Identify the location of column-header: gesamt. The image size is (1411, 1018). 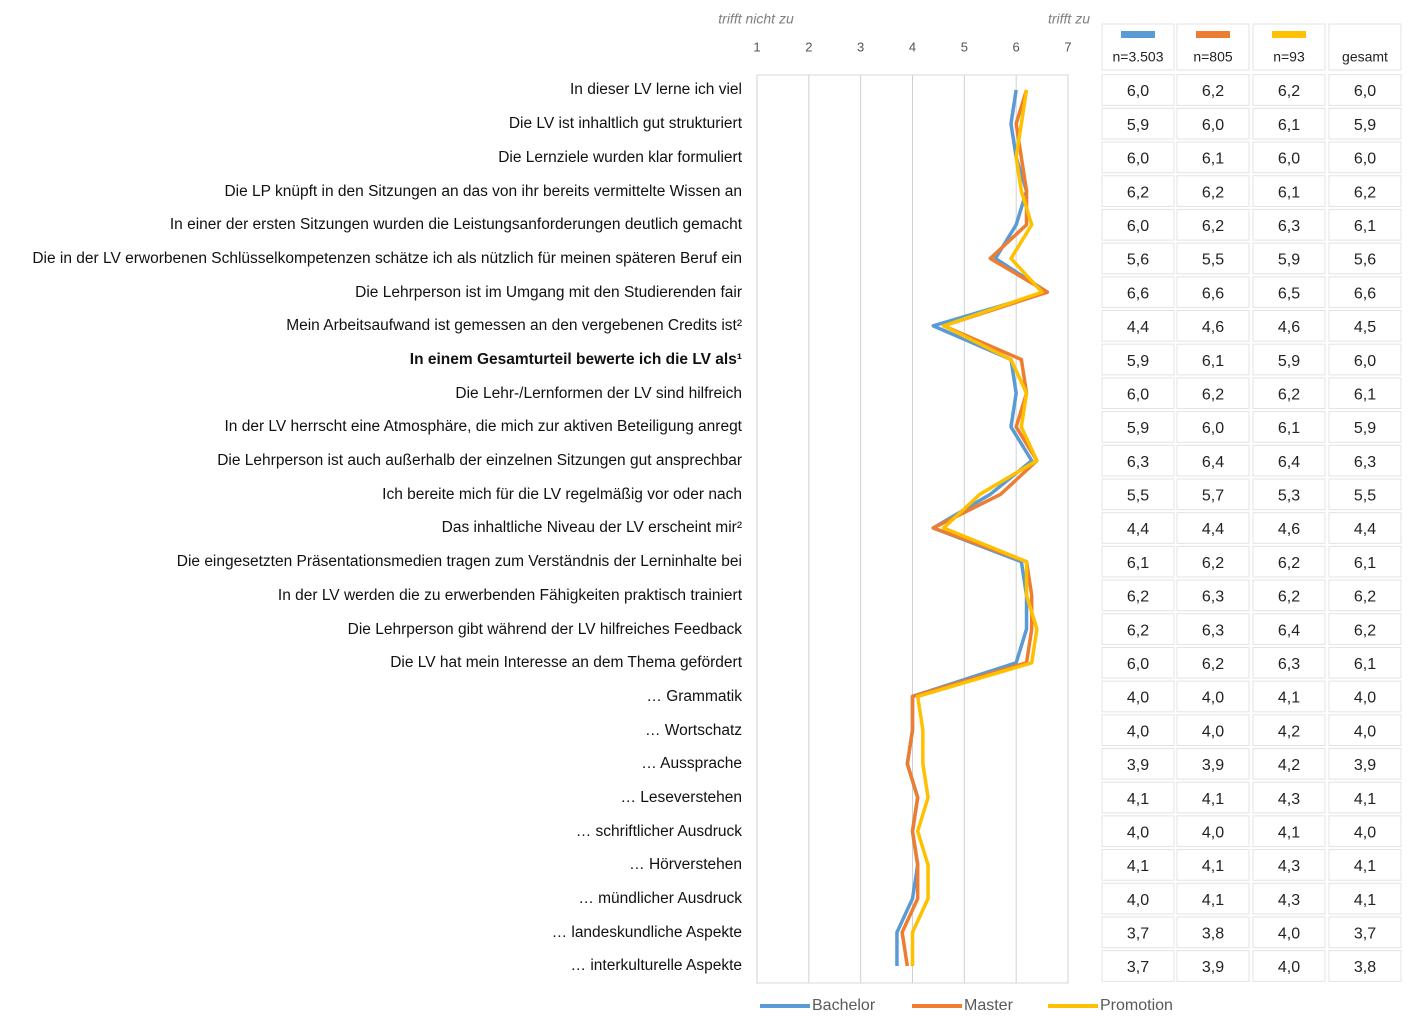
(1365, 57).